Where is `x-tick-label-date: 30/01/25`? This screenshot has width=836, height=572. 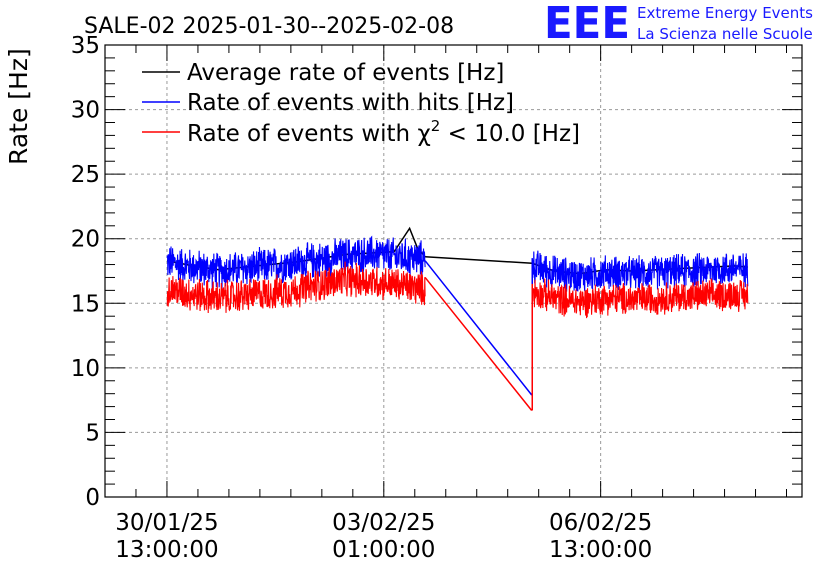 x-tick-label-date: 30/01/25 is located at coordinates (166, 523).